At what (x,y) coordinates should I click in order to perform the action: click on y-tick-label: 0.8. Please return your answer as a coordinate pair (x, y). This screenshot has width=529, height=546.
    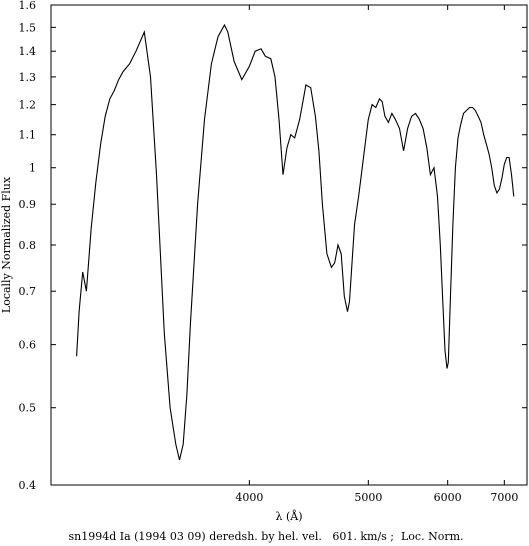
    Looking at the image, I should click on (28, 245).